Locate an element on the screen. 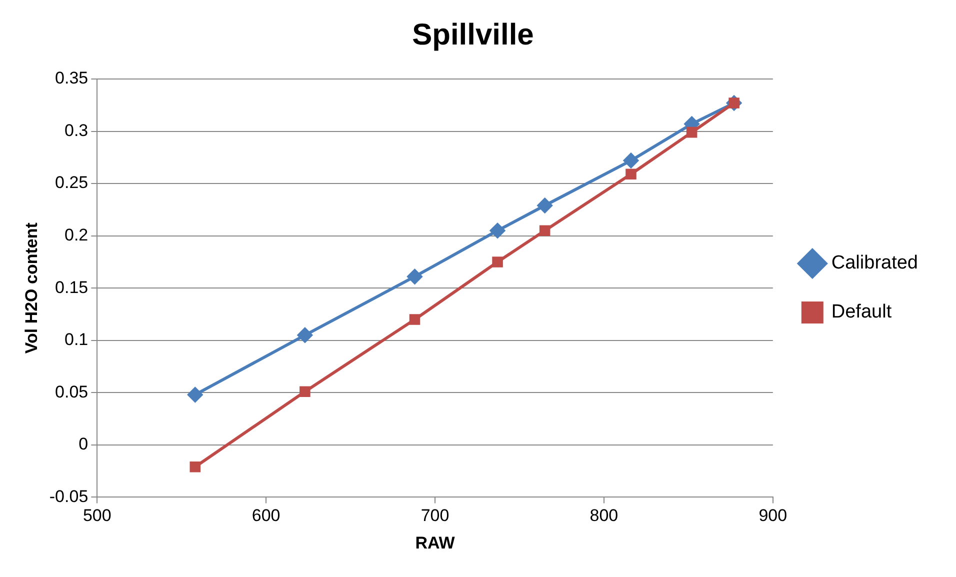  y-axis-title: Vol H2O content is located at coordinates (31, 288).